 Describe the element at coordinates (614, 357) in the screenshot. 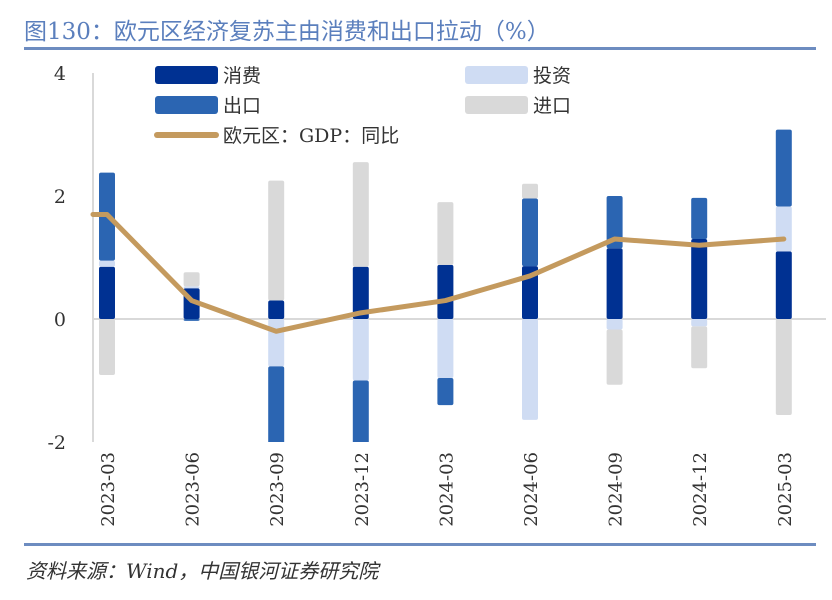

I see `bar-进口-2024-09` at that location.